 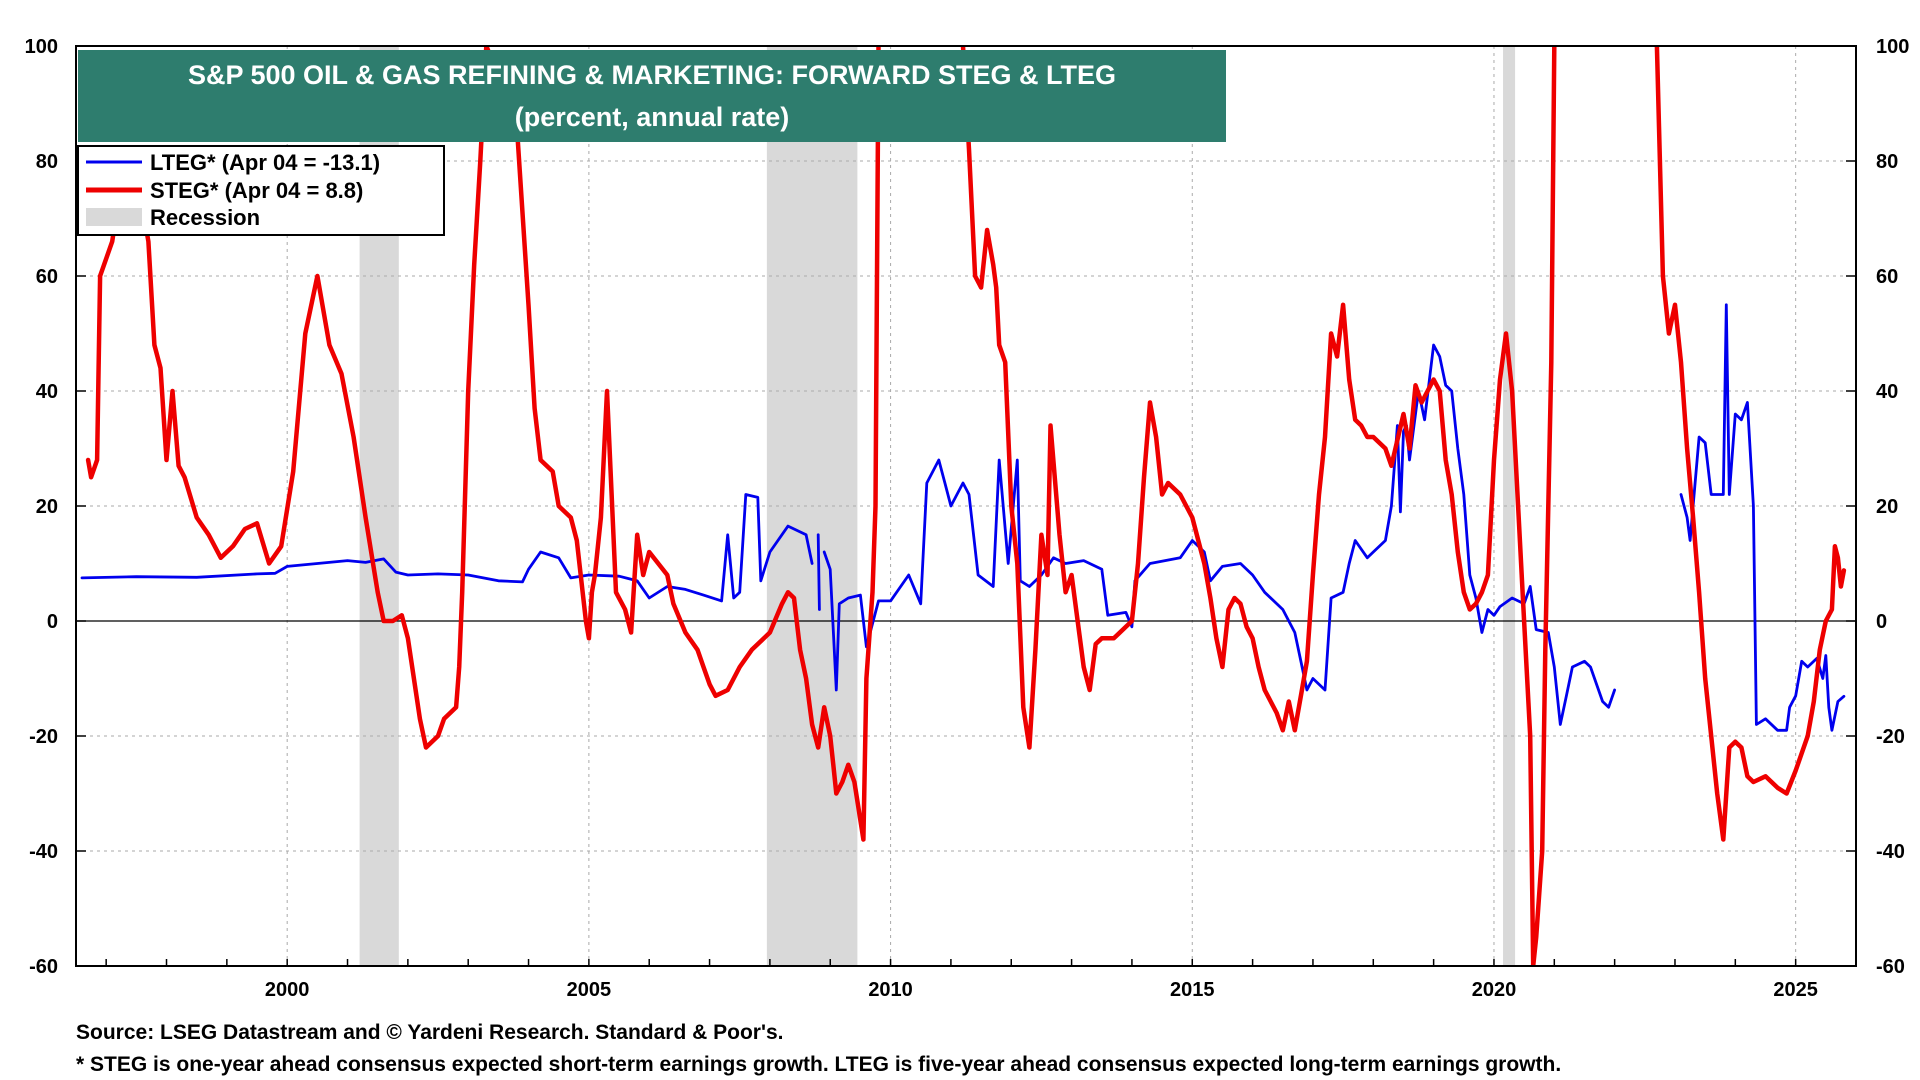 What do you see at coordinates (114, 217) in the screenshot?
I see `legend-swatch-recession` at bounding box center [114, 217].